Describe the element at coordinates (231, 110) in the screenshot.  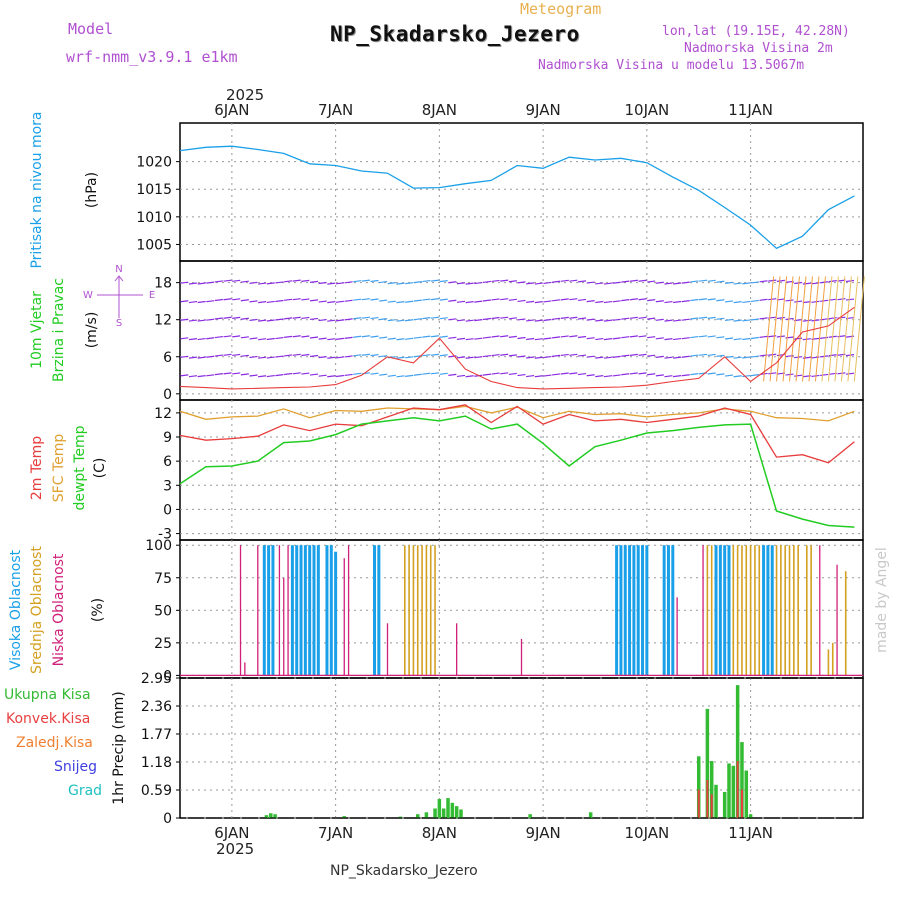
I see `top-day-label: 6JAN` at that location.